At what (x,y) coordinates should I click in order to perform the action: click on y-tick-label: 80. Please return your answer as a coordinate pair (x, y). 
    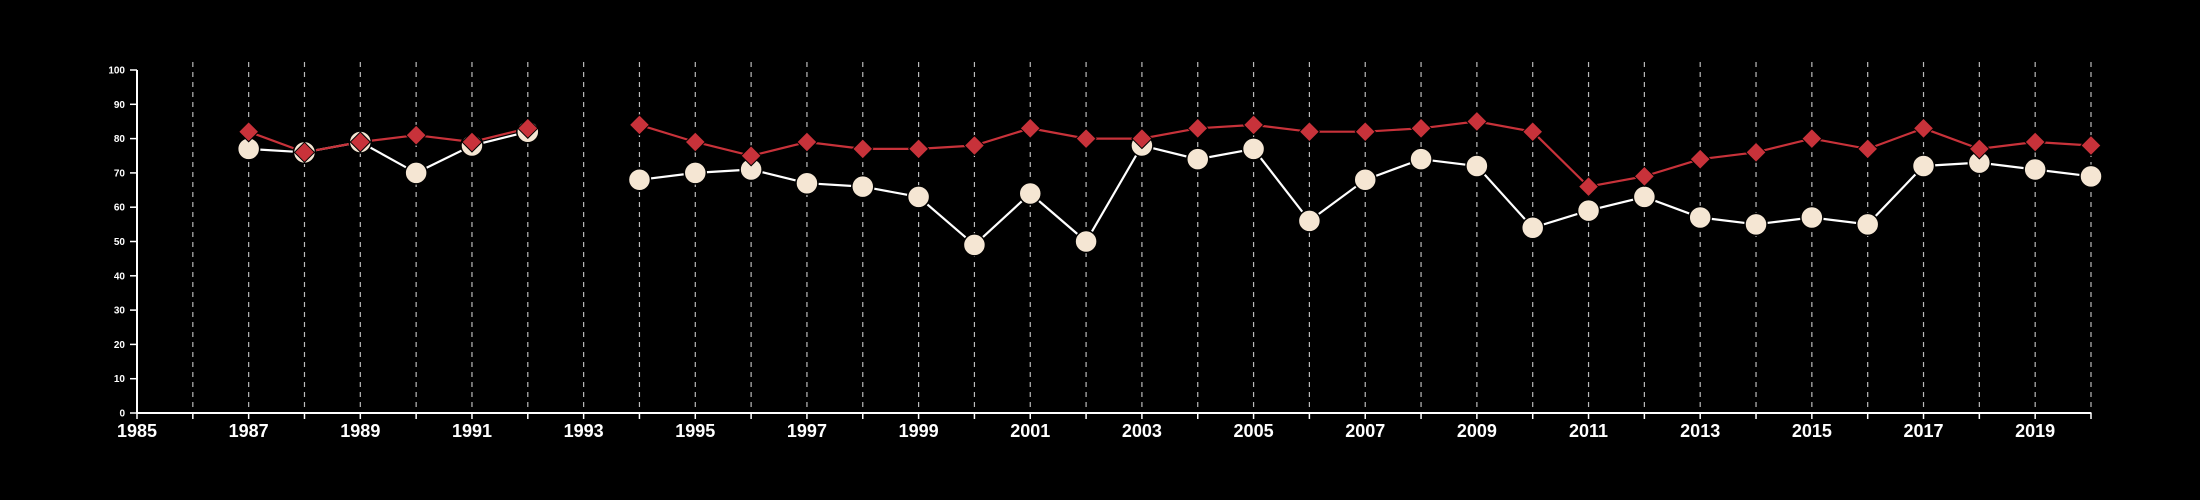
    Looking at the image, I should click on (120, 139).